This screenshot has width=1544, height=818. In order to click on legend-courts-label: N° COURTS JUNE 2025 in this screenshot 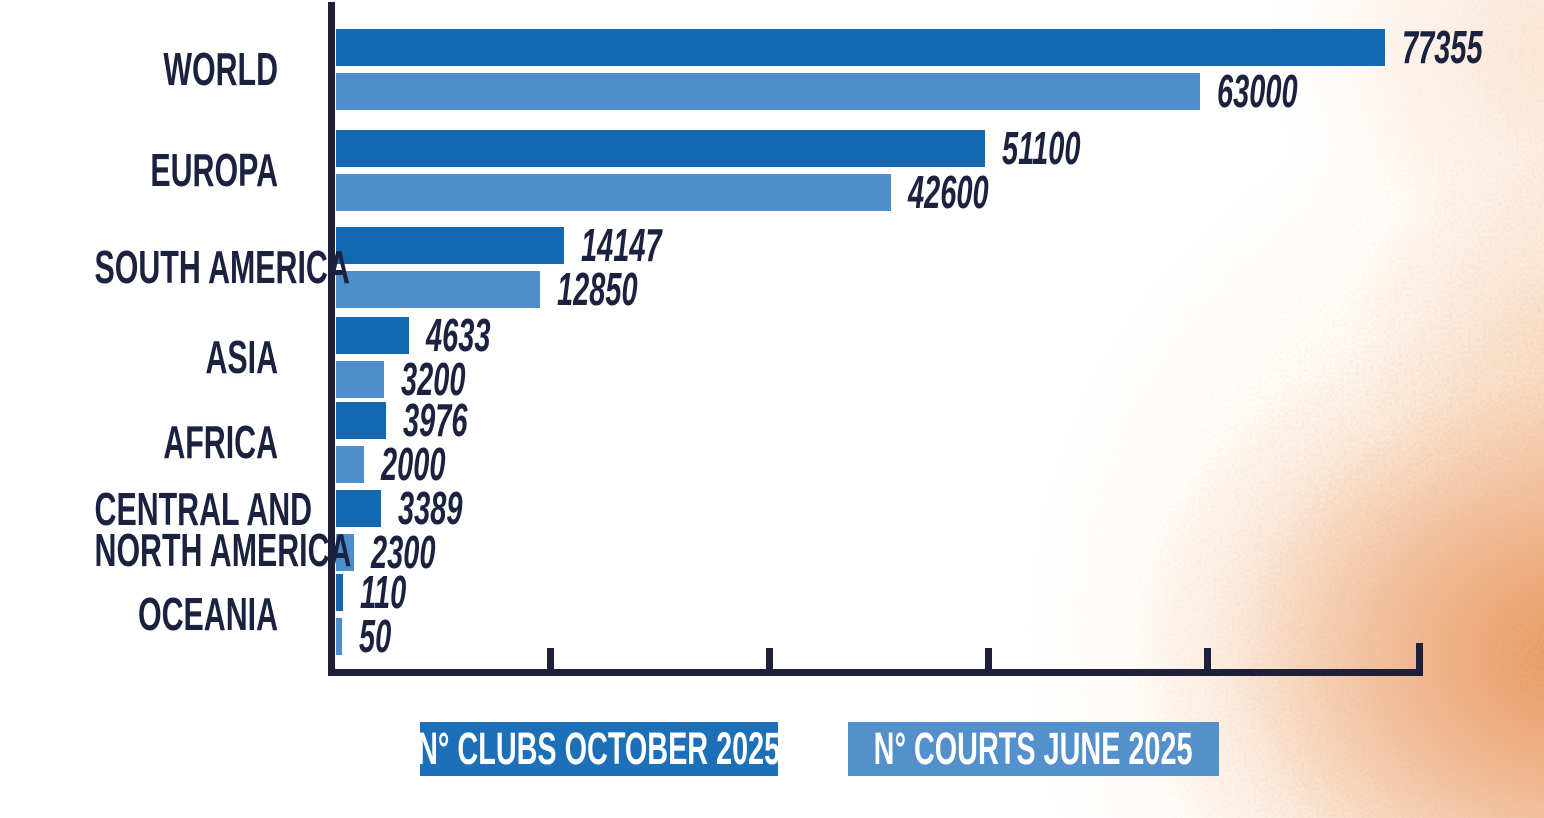, I will do `click(1033, 748)`.